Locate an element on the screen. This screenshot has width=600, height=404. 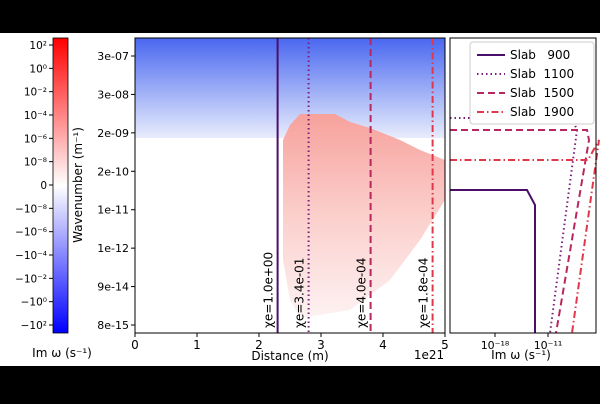
profile-x-label: Im ω (s⁻¹) is located at coordinates (521, 355).